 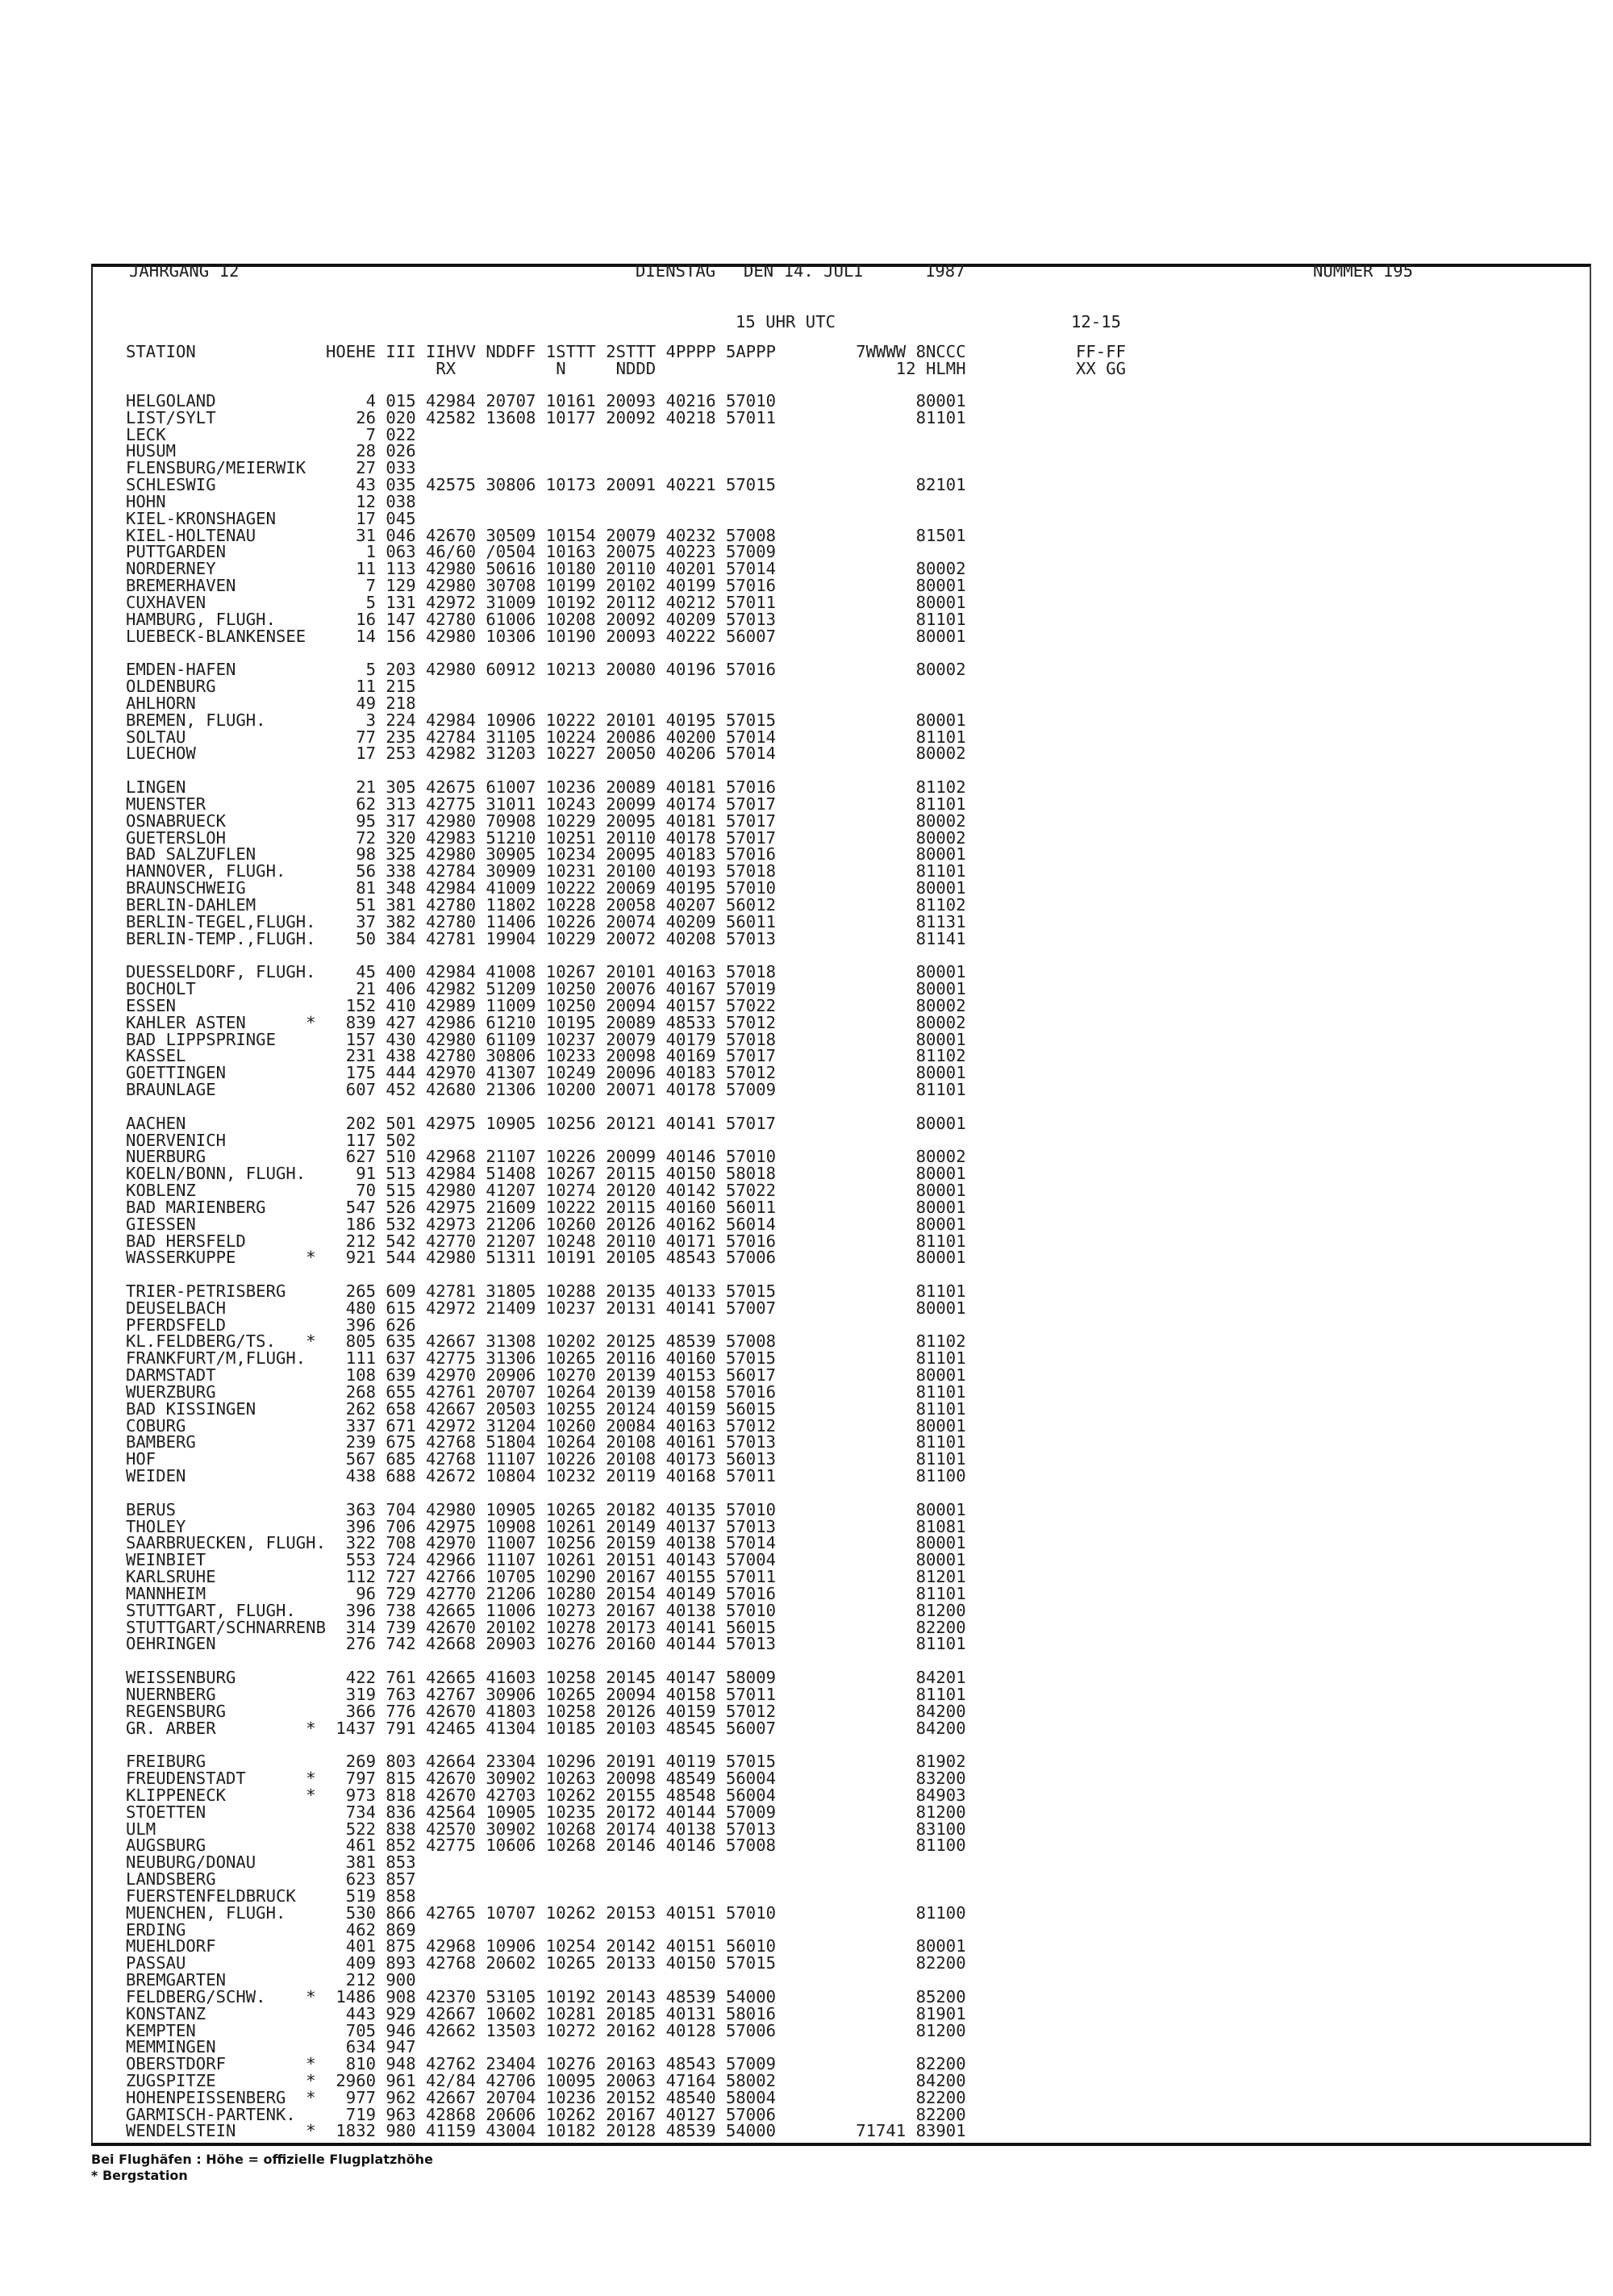 I want to click on cell-nddff: 30806, so click(x=511, y=485).